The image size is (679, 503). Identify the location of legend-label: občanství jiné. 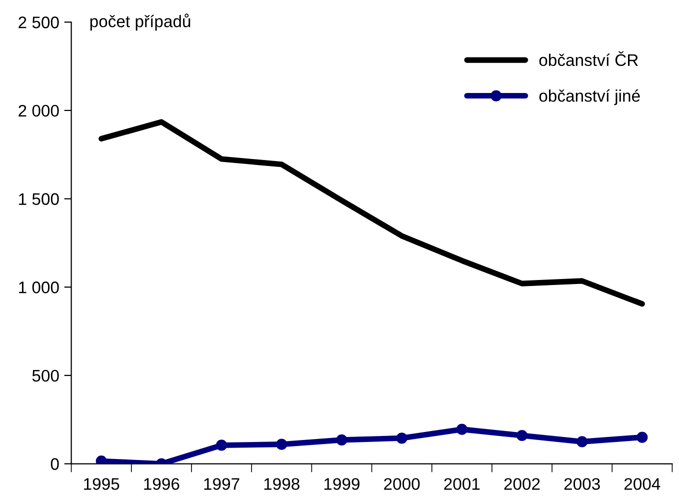
(589, 97).